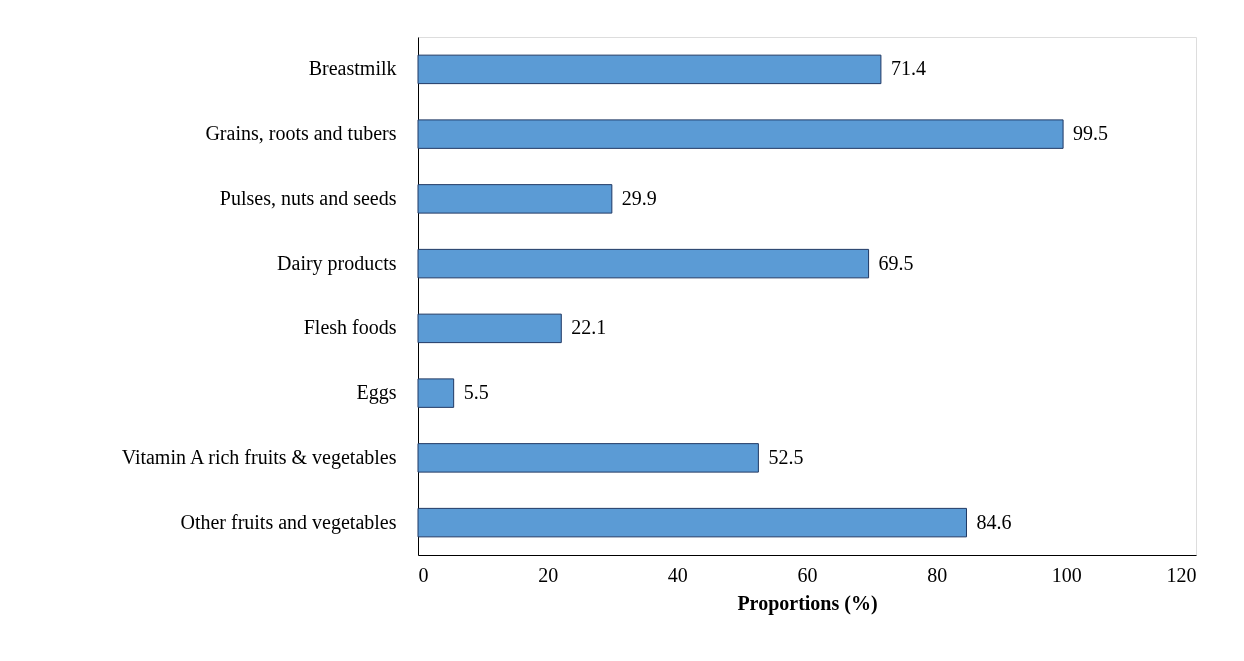 This screenshot has width=1244, height=661. I want to click on data-label: 22.1, so click(589, 327).